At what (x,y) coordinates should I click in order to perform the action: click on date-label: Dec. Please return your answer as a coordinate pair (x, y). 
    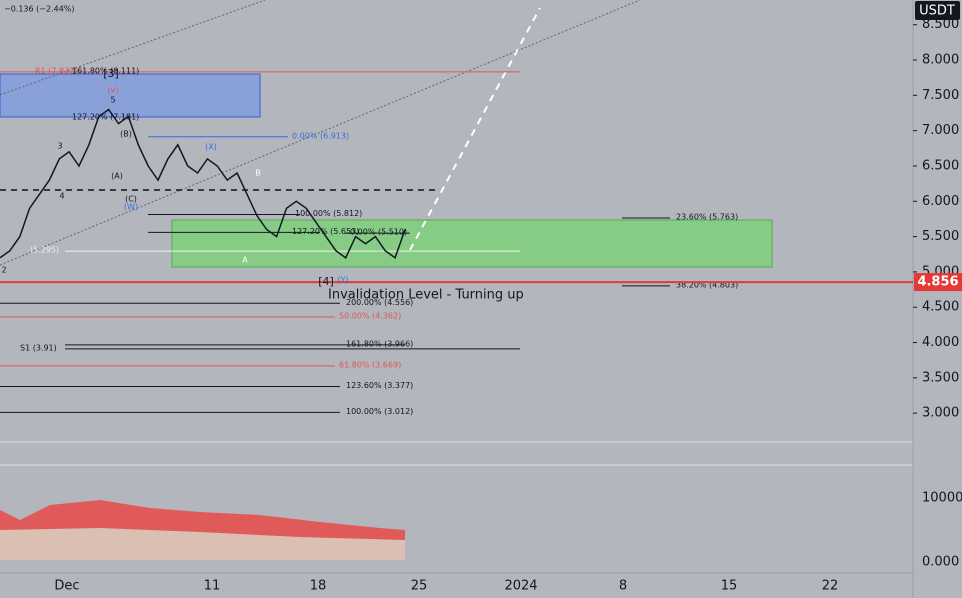
    Looking at the image, I should click on (66, 586).